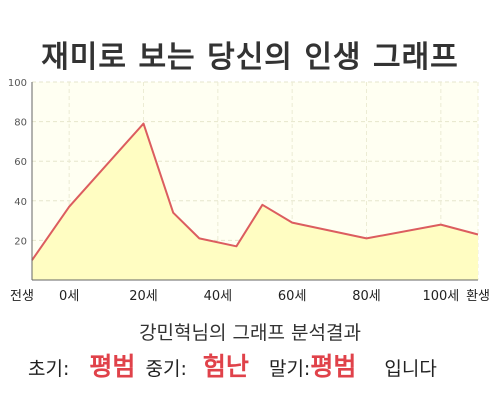  Describe the element at coordinates (250, 296) in the screenshot. I see `x-tick-labels: 전생 0세 20세 40세 60세 80세 100세 환생` at that location.